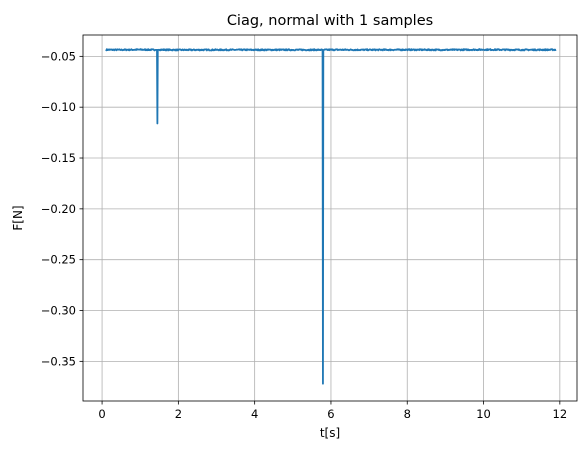 The height and width of the screenshot is (460, 587). What do you see at coordinates (407, 414) in the screenshot?
I see `x-tick-label: 8` at bounding box center [407, 414].